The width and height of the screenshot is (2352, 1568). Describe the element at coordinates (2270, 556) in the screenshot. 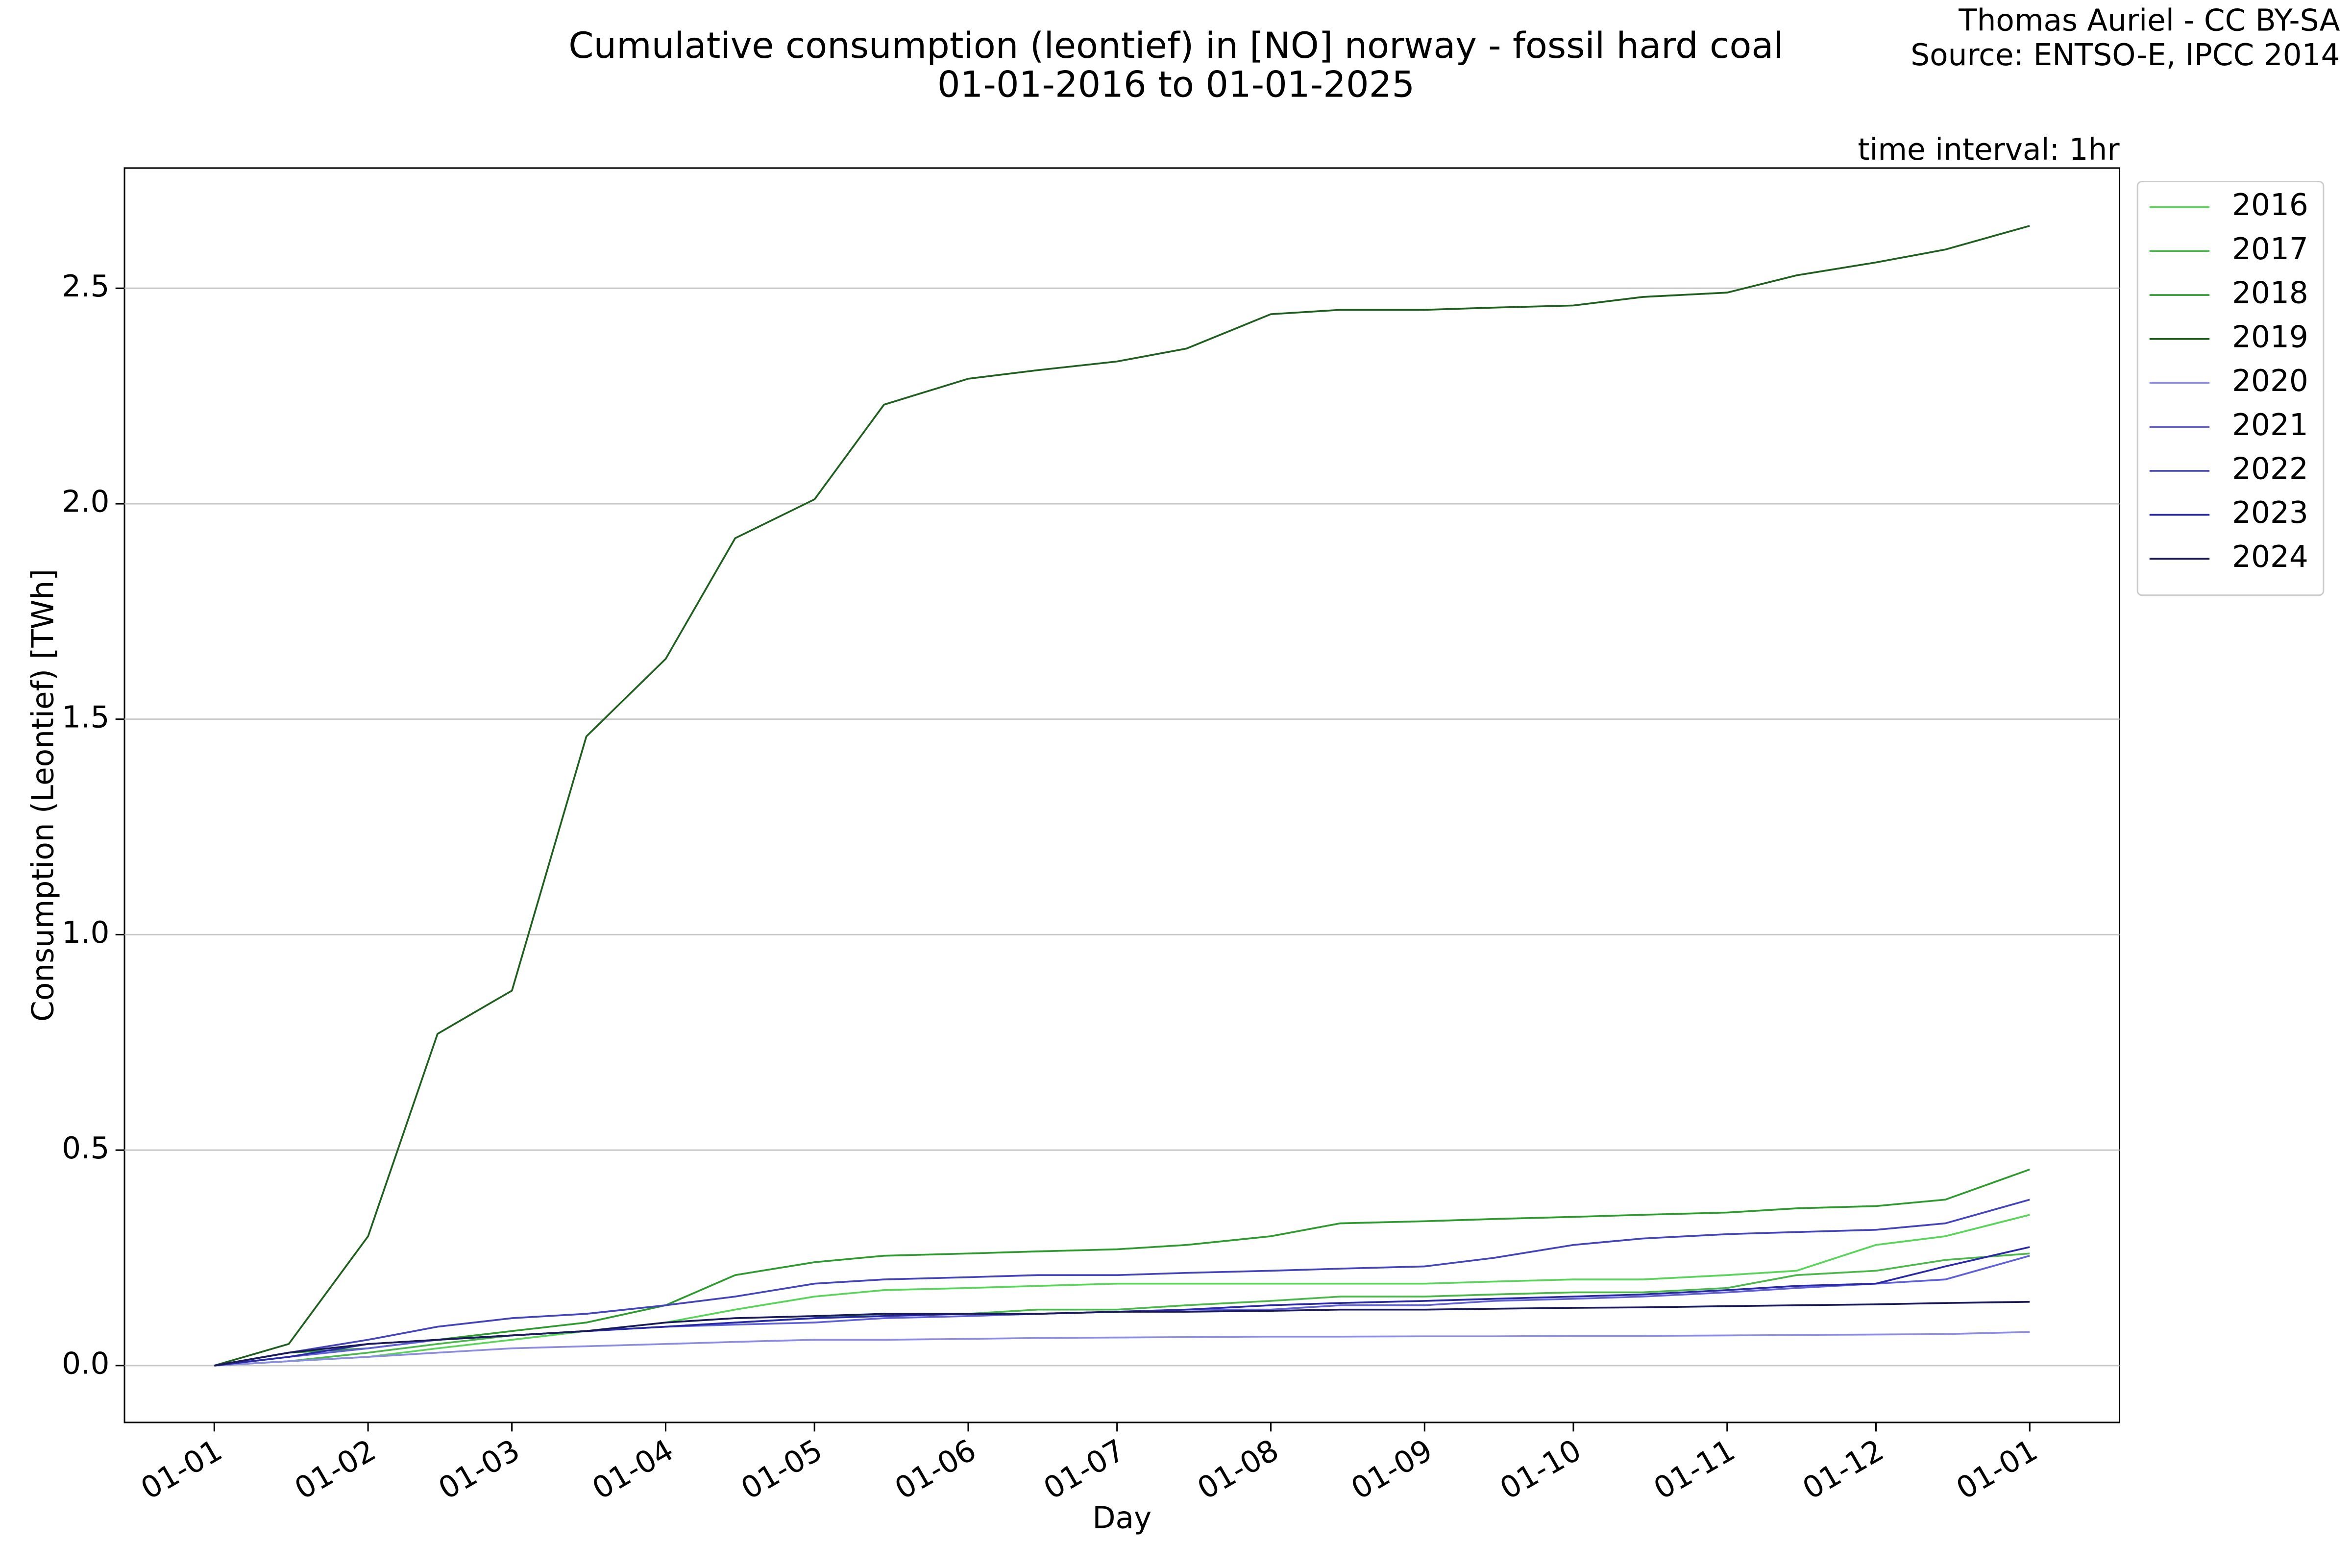

I see `legend-label: 2024` at that location.